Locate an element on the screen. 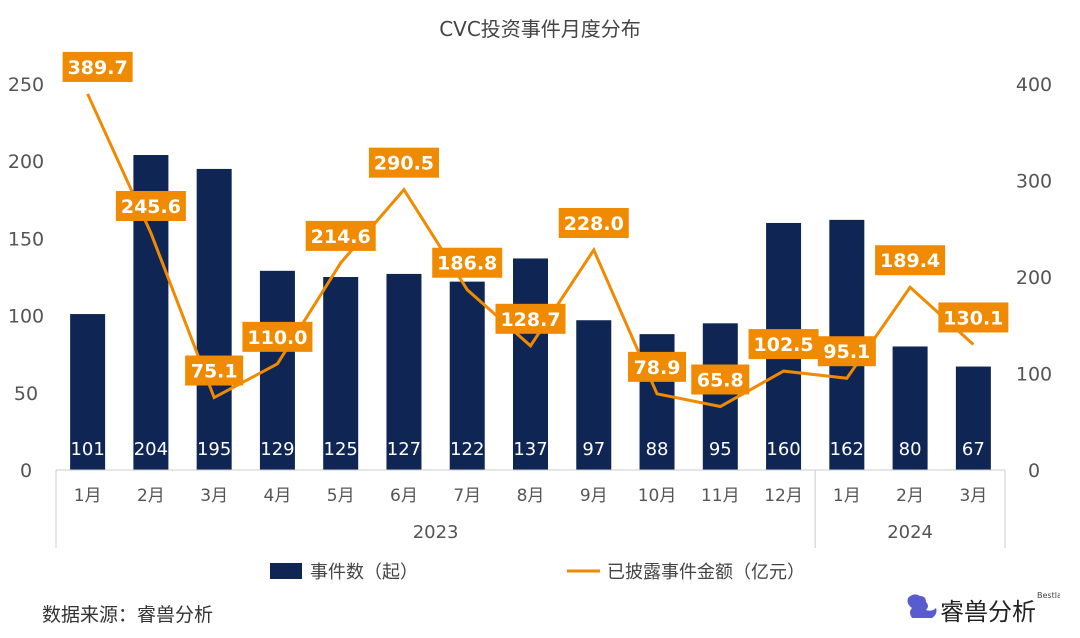 This screenshot has height=638, width=1080. bar-data-label: 122 is located at coordinates (467, 449).